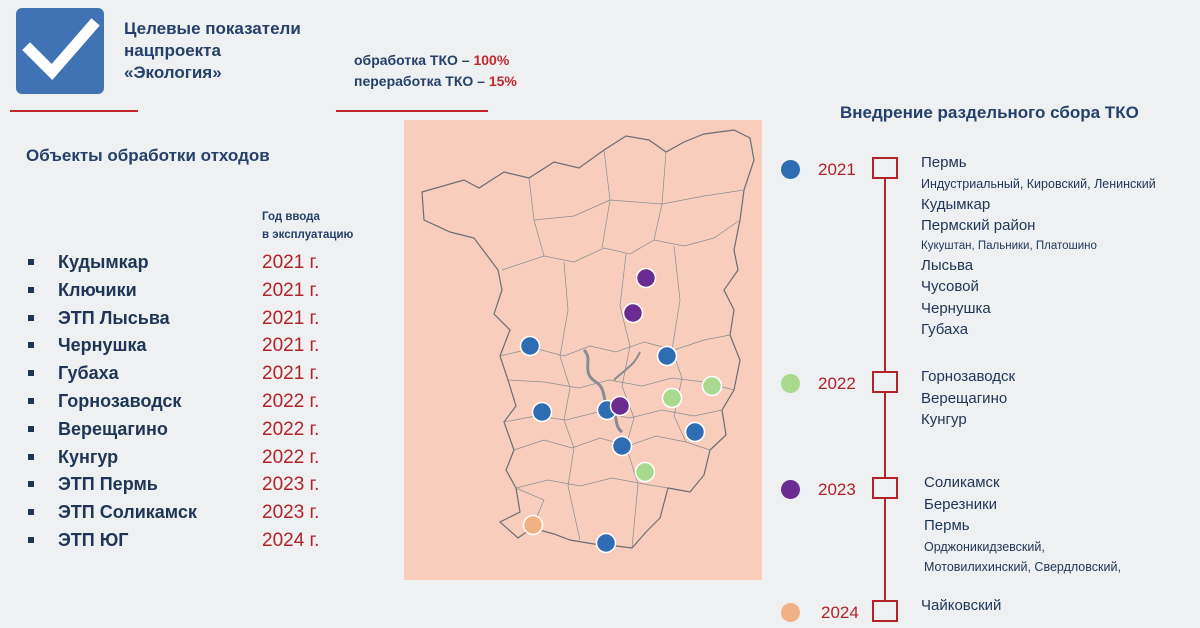 The width and height of the screenshot is (1200, 628). Describe the element at coordinates (93, 539) in the screenshot. I see `object-name: ЭТП ЮГ` at that location.